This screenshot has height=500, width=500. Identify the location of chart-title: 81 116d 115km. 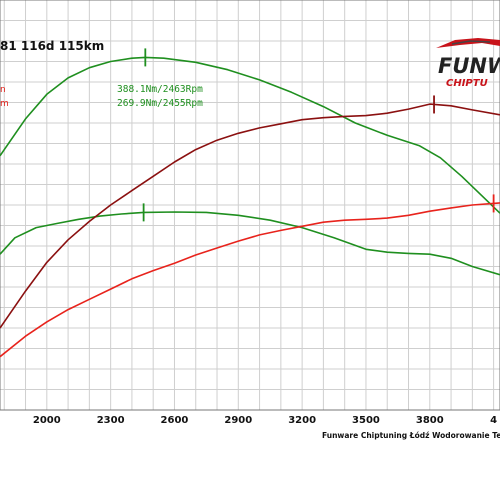
(52, 46).